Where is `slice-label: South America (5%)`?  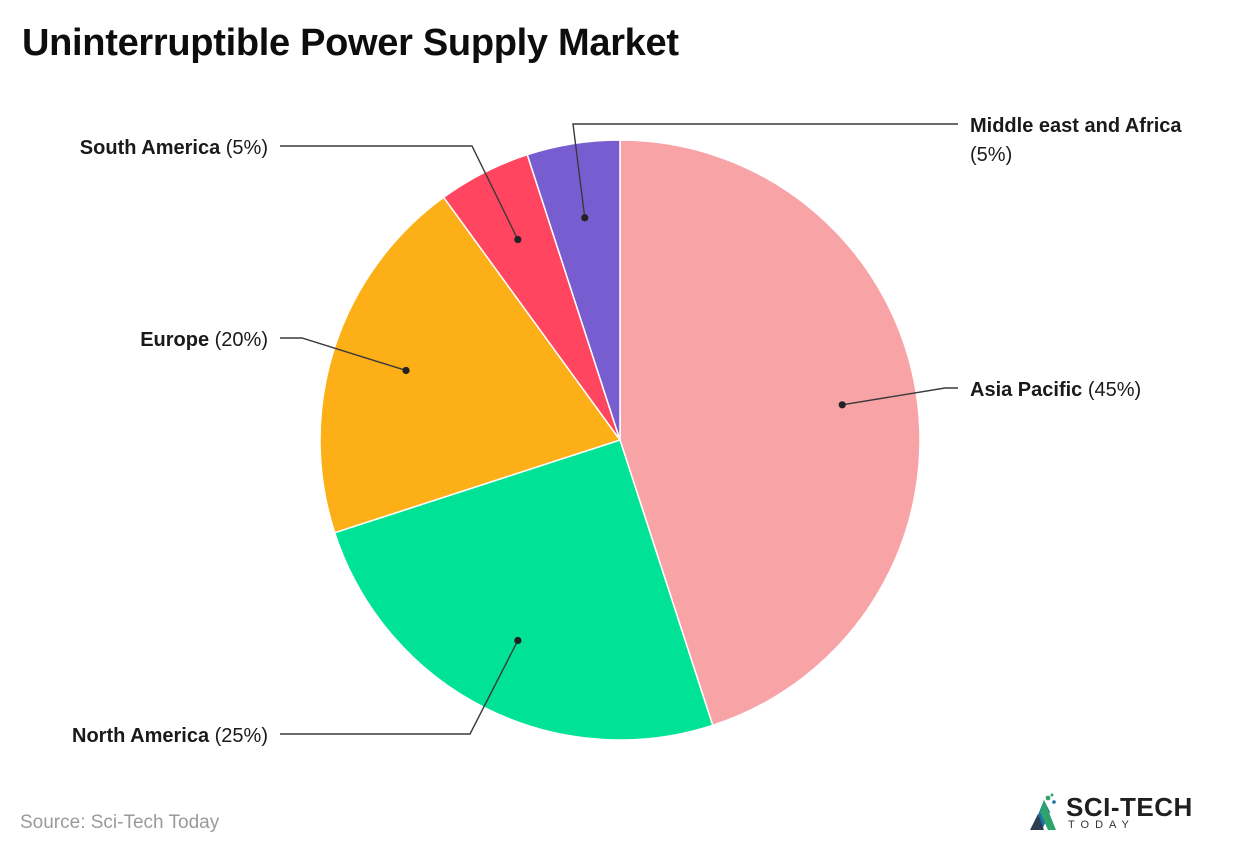
slice-label: South America (5%) is located at coordinates (174, 148).